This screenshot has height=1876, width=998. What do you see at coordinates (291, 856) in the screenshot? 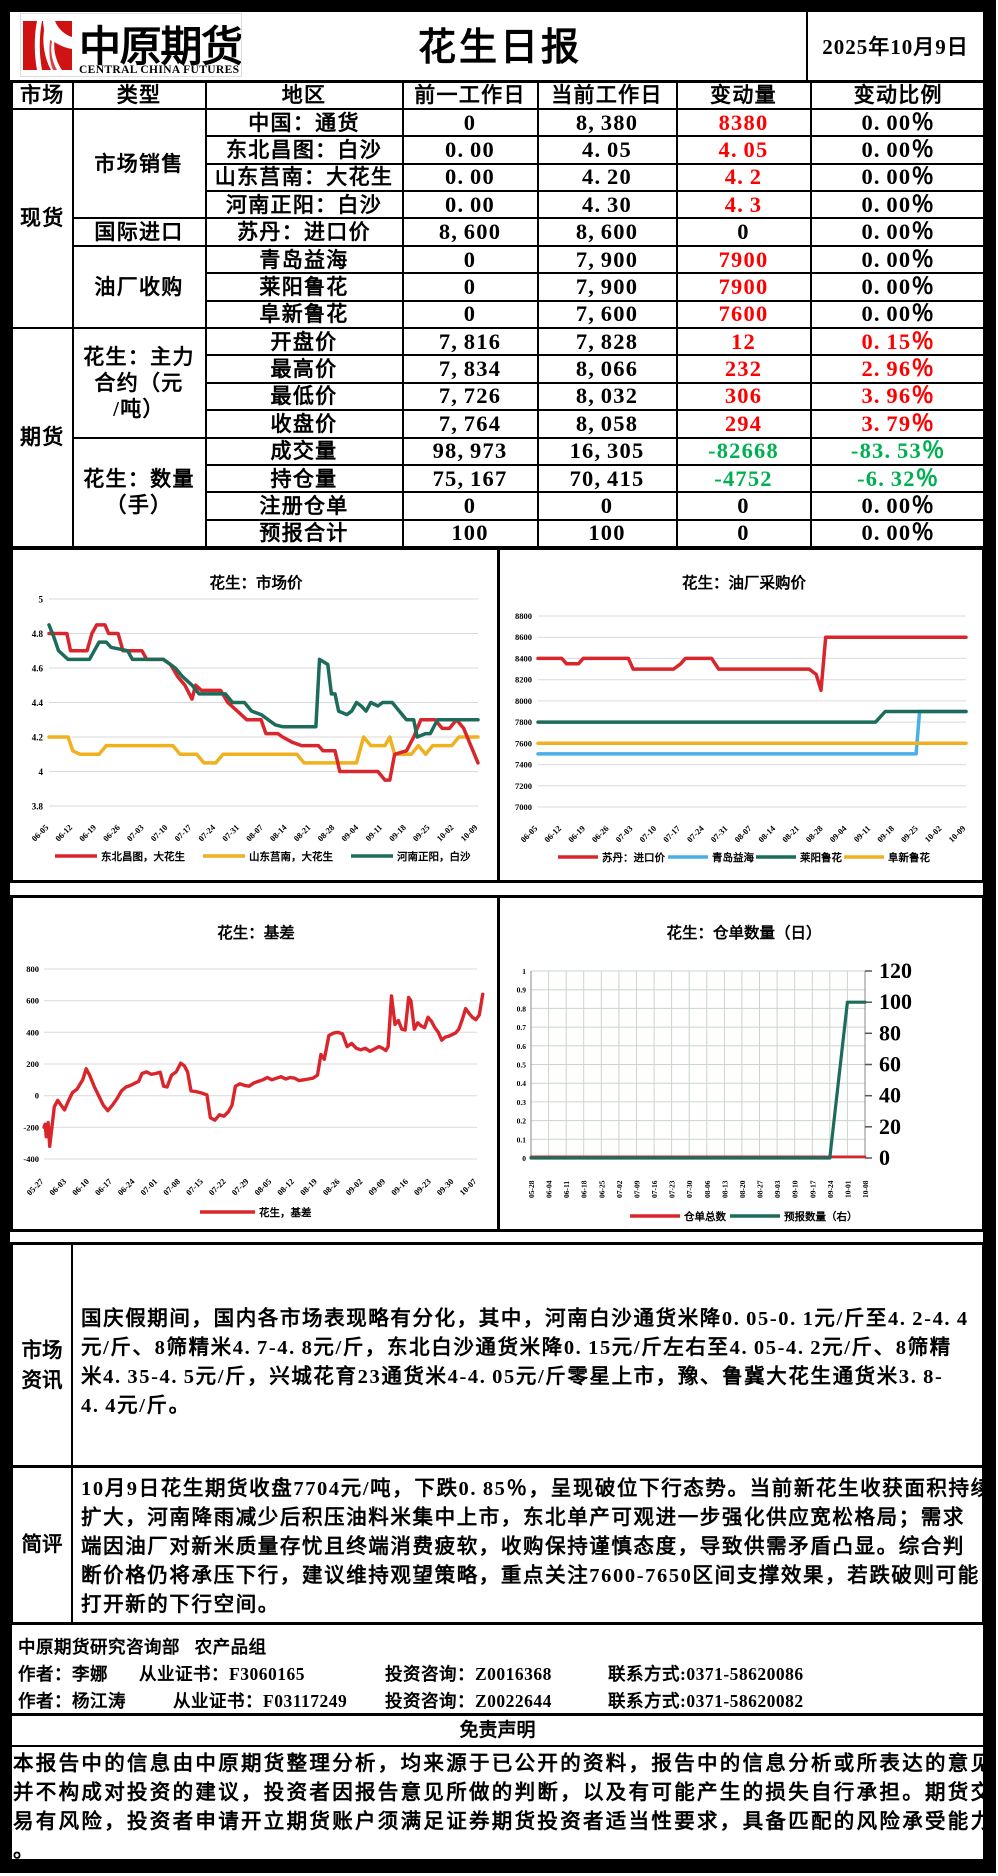
I see `svg-text: 山东莒南，大花生` at bounding box center [291, 856].